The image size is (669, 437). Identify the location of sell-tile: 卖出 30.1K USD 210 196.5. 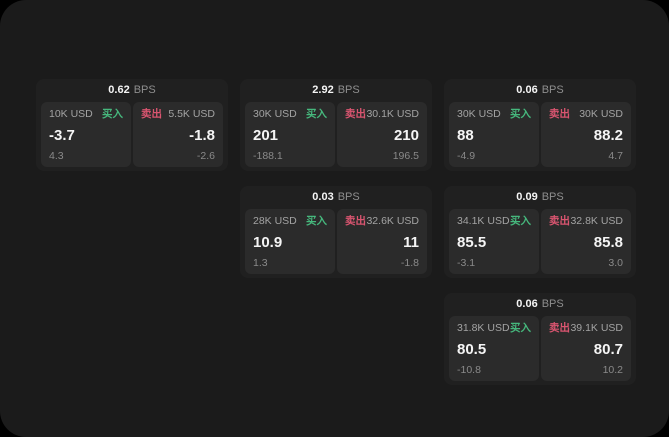
(382, 134).